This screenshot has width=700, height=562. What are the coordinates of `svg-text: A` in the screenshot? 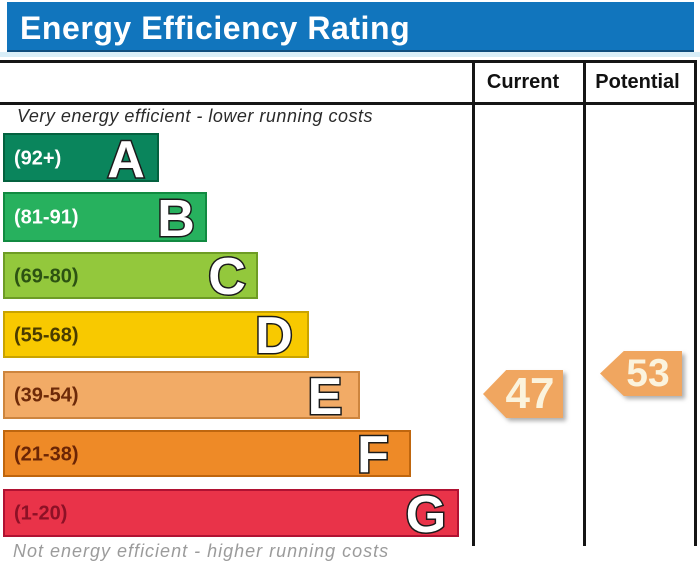 It's located at (126, 160).